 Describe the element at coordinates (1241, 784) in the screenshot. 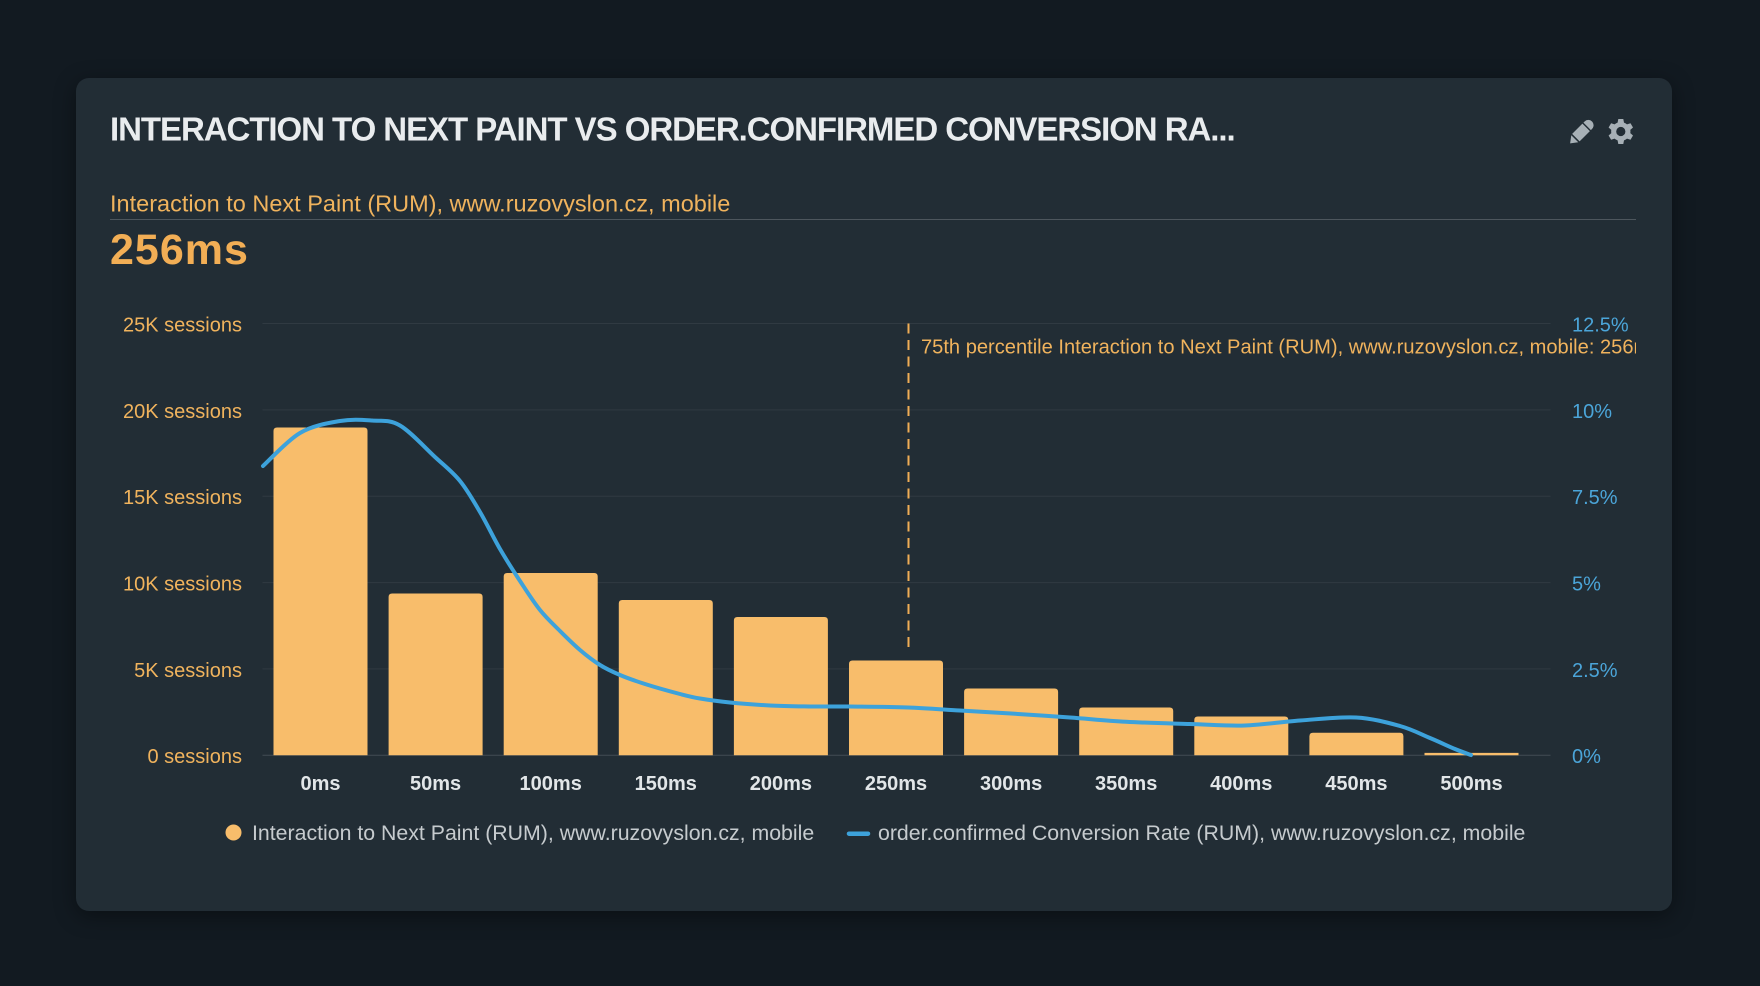

I see `svg-text: 400ms` at that location.